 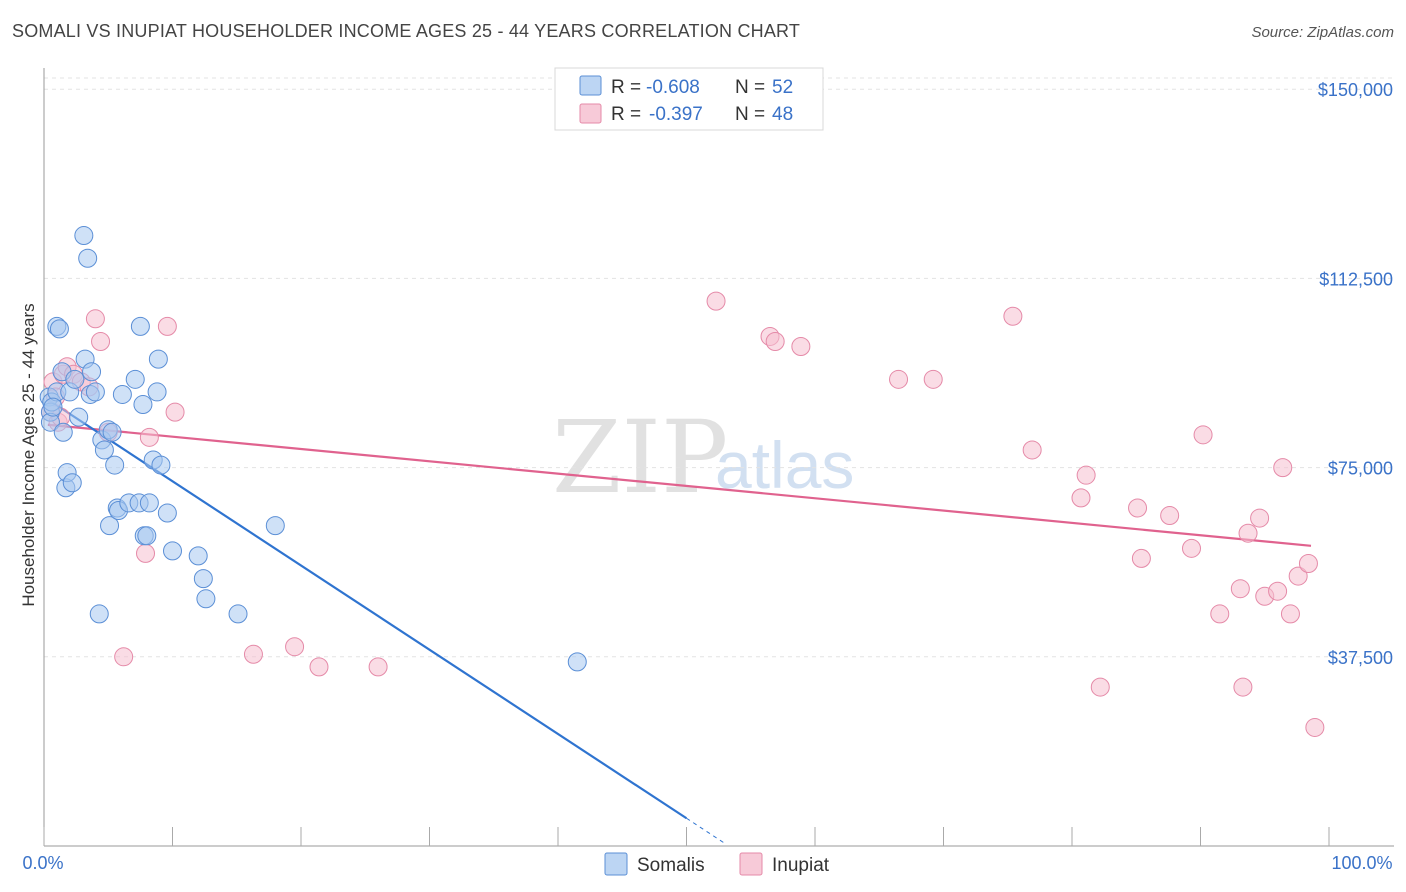 I want to click on legend-r-value-inupiat: -0.397, so click(x=676, y=114).